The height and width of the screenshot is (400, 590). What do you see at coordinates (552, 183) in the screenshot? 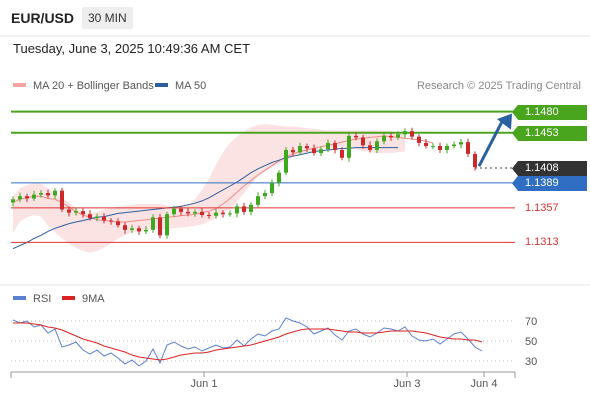
I see `level-label-pivot: 1.1389` at bounding box center [552, 183].